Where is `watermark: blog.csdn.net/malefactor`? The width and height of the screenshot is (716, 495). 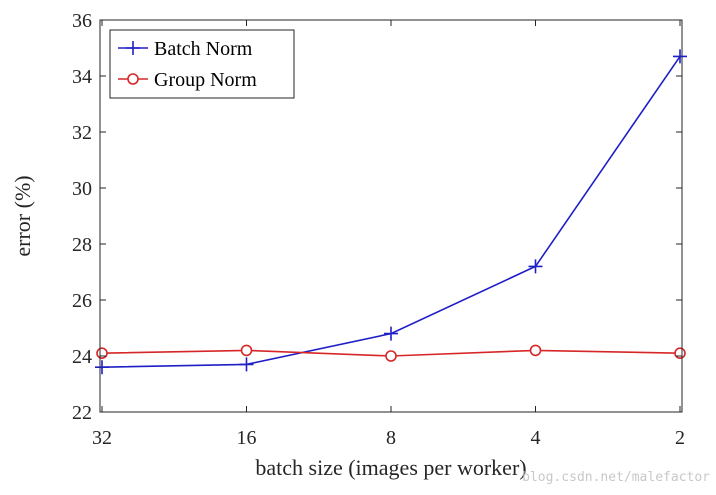 watermark: blog.csdn.net/malefactor is located at coordinates (616, 477).